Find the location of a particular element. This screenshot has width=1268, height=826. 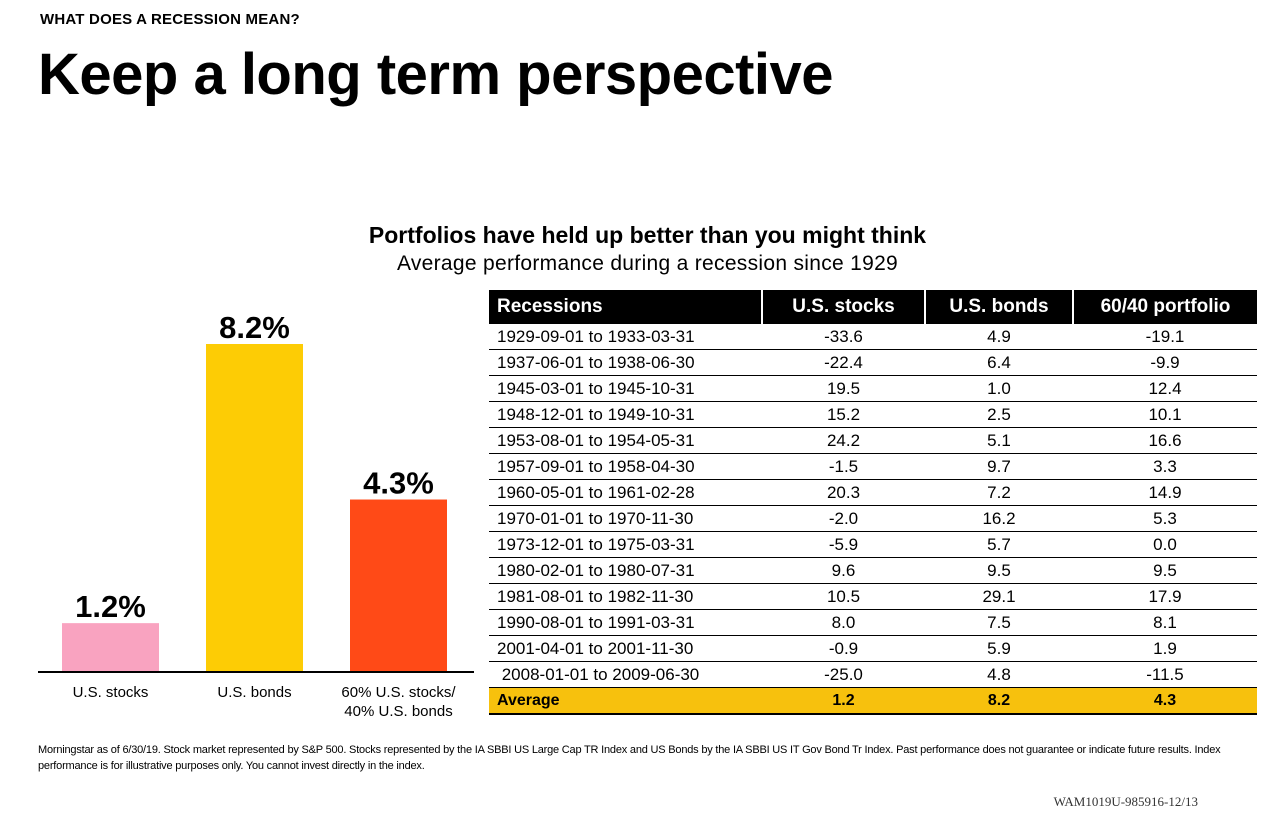

bar-value-label: 1.2% is located at coordinates (110, 606).